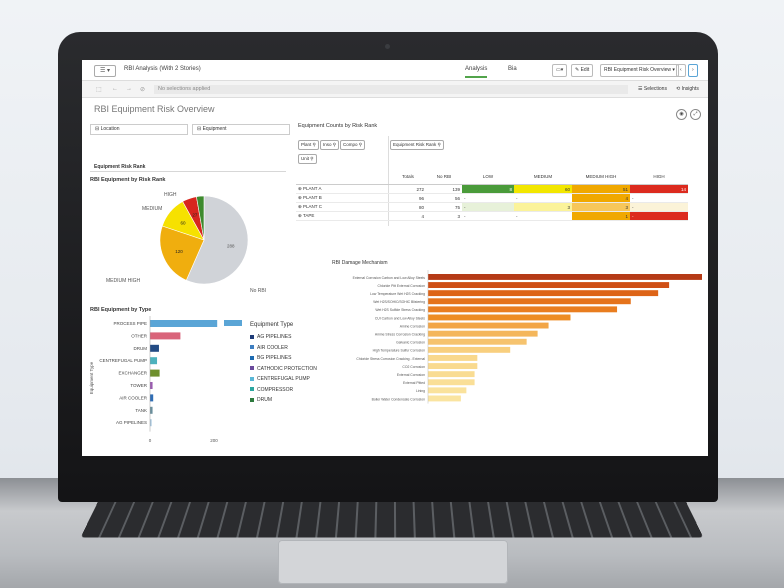  Describe the element at coordinates (681, 114) in the screenshot. I see `camera-icon: ◉` at that location.